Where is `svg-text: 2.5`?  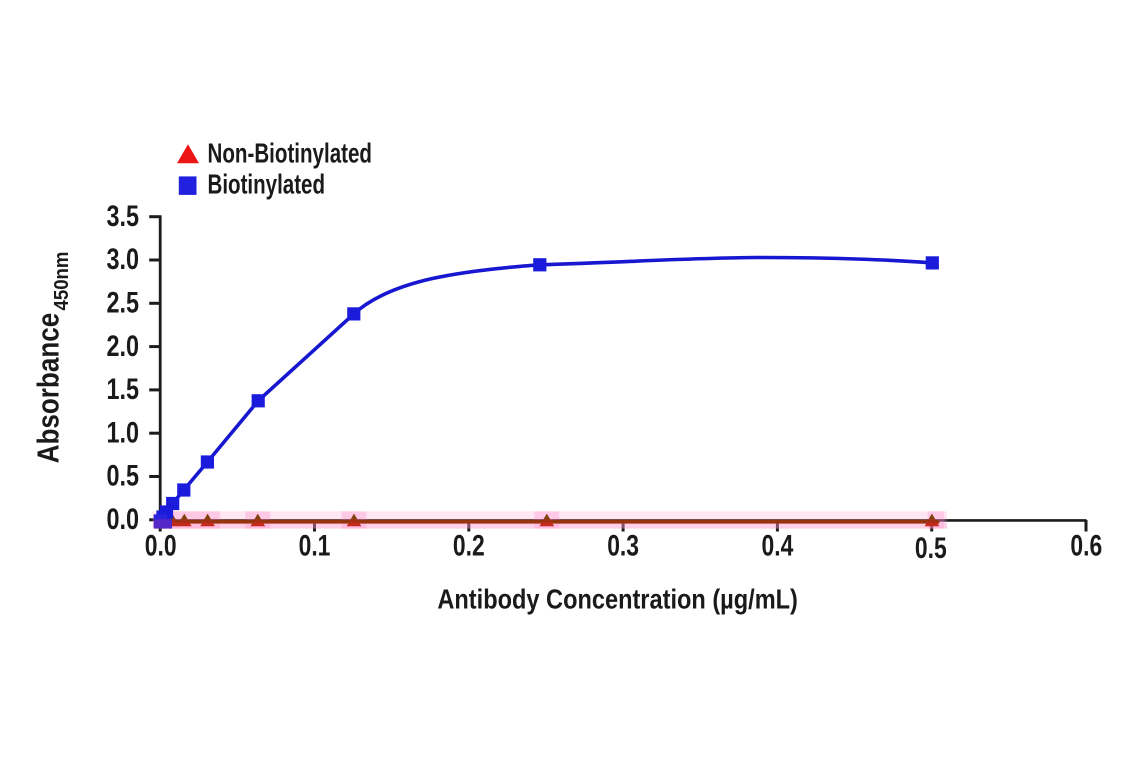
svg-text: 2.5 is located at coordinates (123, 303).